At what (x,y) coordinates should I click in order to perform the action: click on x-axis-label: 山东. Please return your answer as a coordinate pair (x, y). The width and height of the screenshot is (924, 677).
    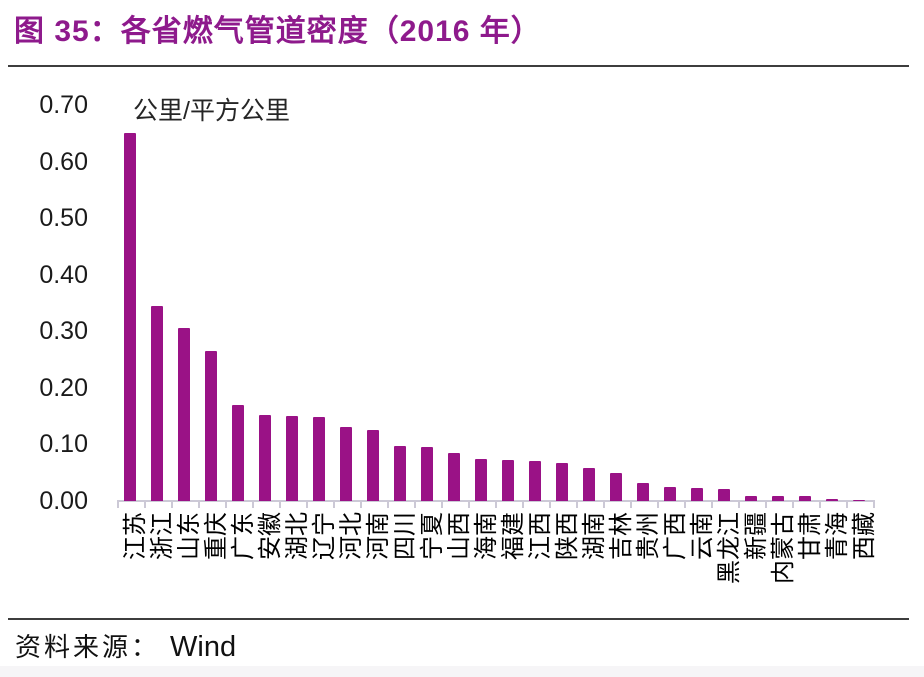
    Looking at the image, I should click on (189, 536).